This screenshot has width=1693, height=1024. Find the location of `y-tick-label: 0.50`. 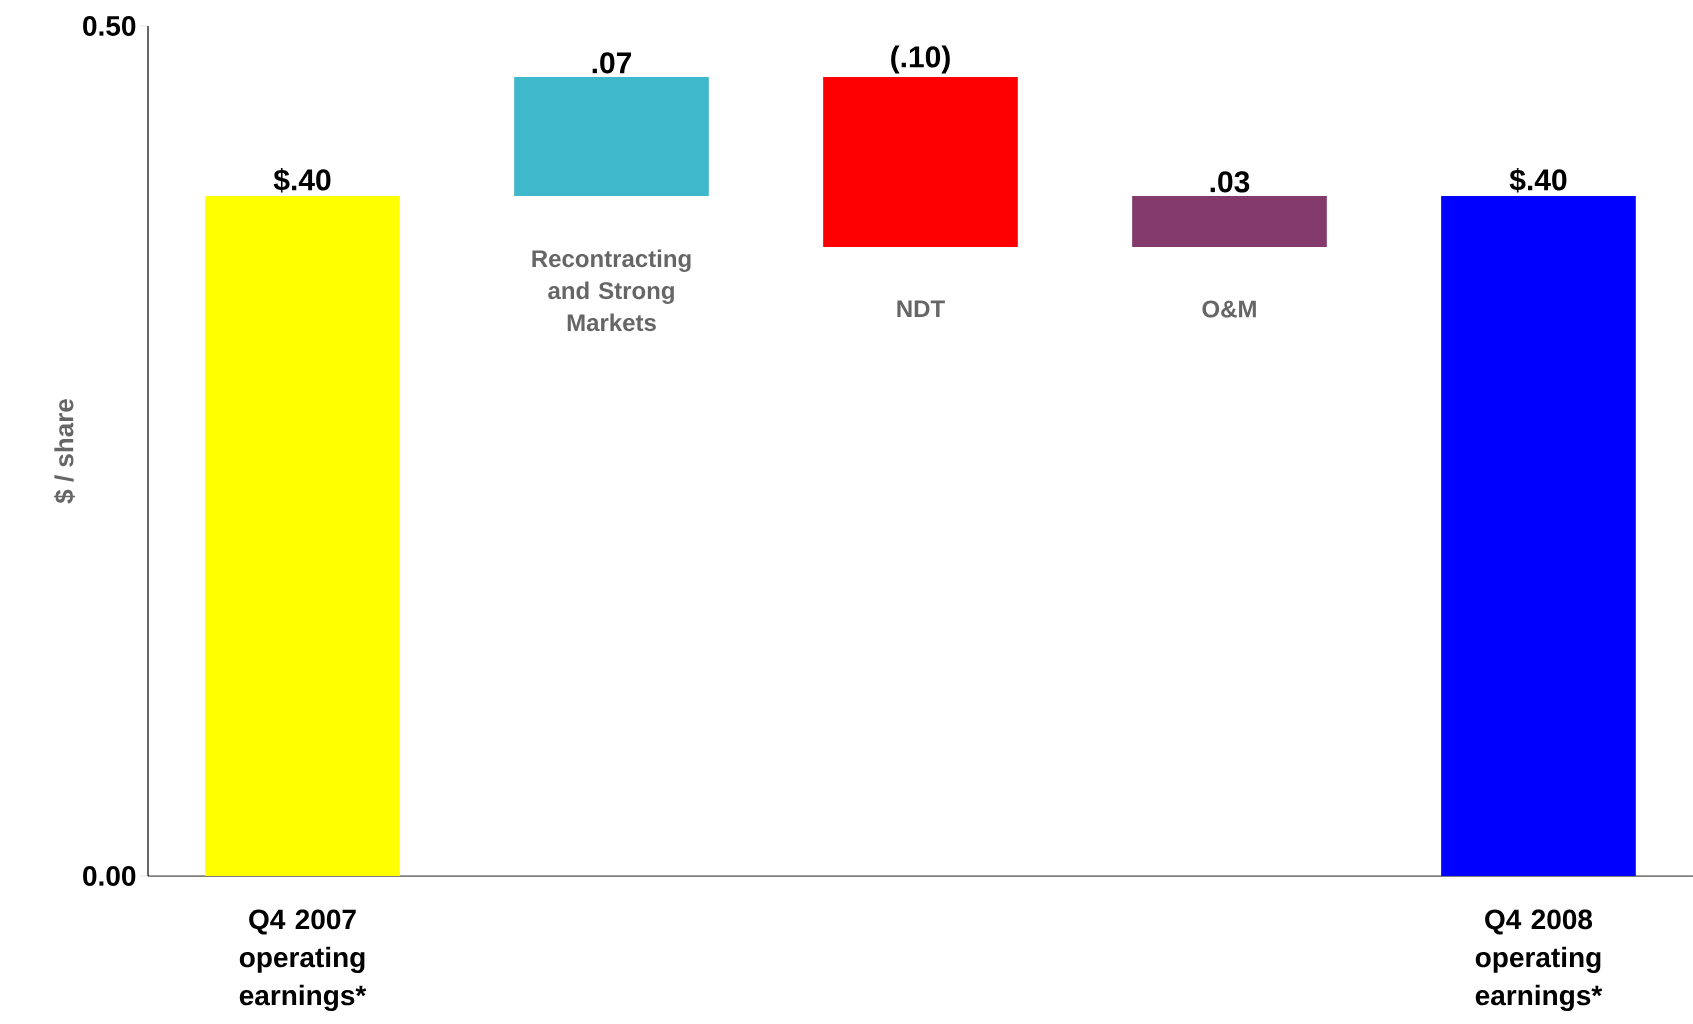

y-tick-label: 0.50 is located at coordinates (109, 26).